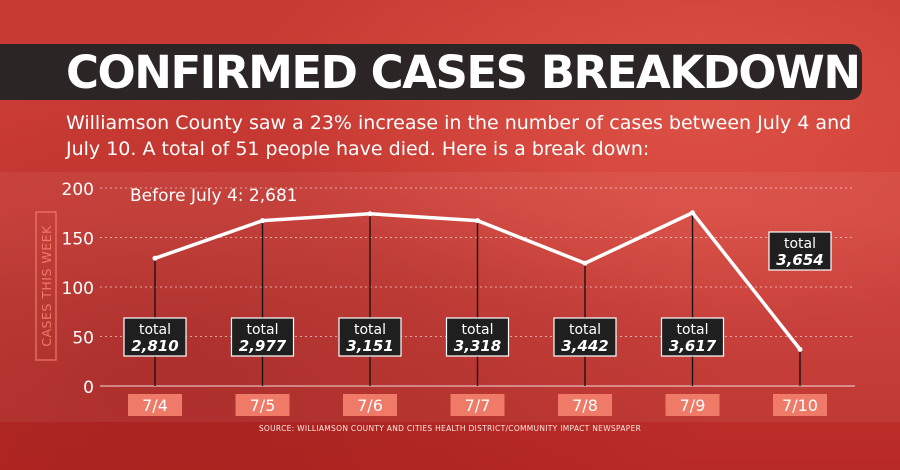 The image size is (900, 470). Describe the element at coordinates (78, 289) in the screenshot. I see `y-tick-label: 100` at that location.